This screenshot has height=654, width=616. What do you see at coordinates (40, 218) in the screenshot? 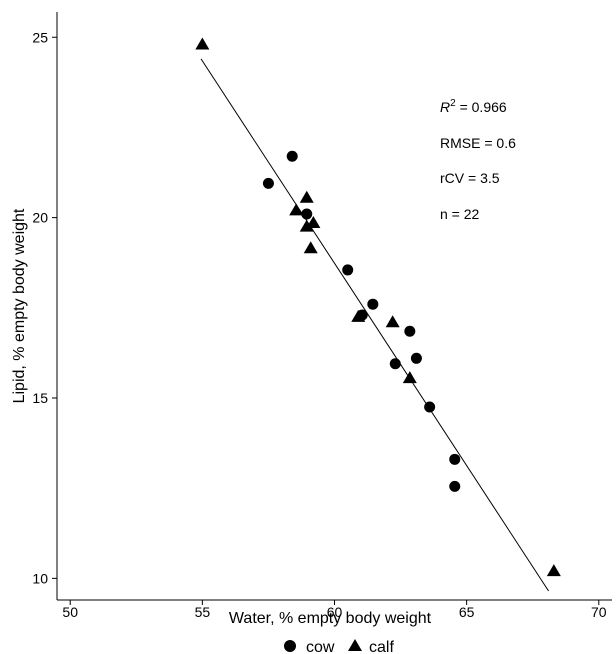
I see `y-tick-label: 20` at bounding box center [40, 218].